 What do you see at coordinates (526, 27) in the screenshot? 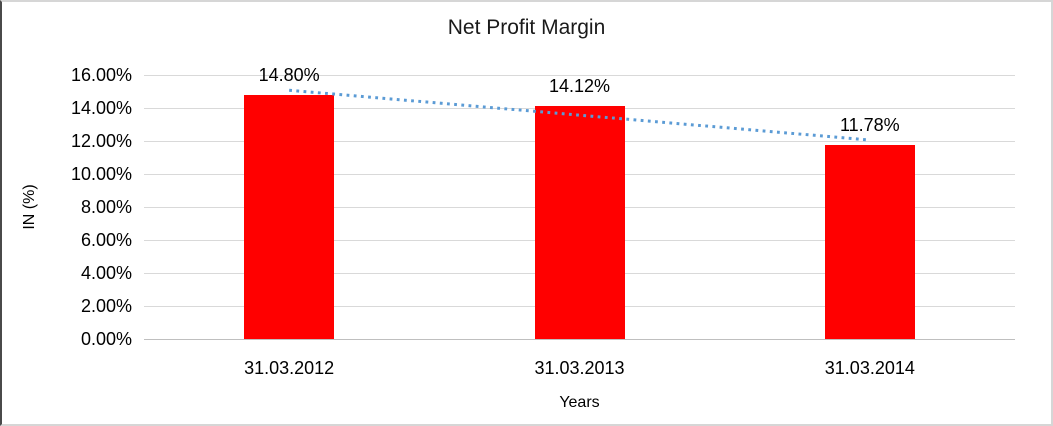
I see `chart-title: Net Profit Margin` at bounding box center [526, 27].